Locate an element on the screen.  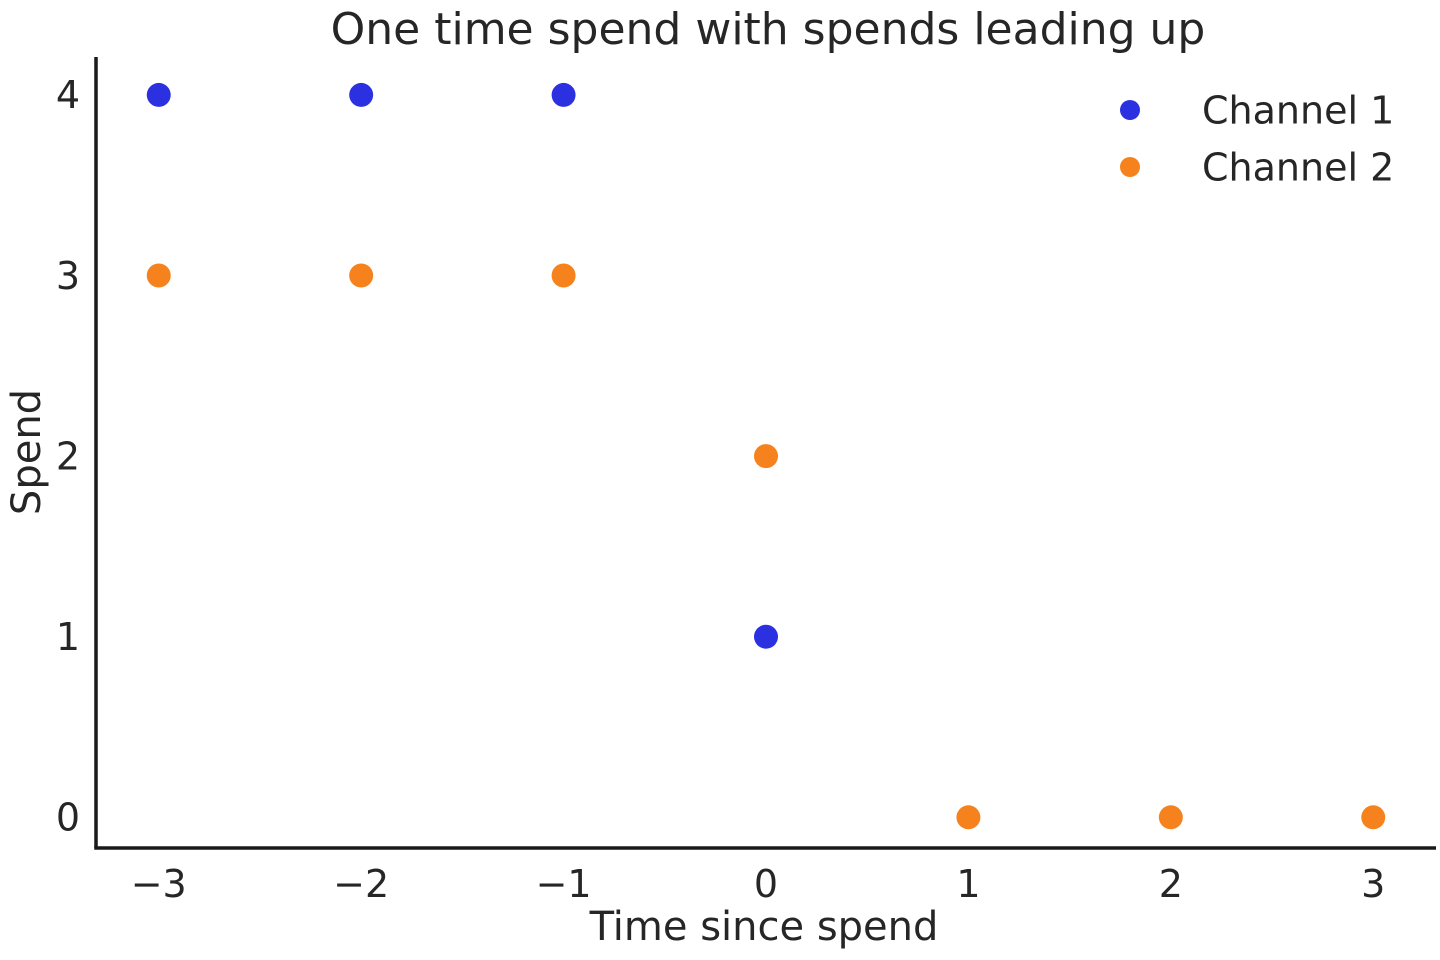
y-tick-labels: 0 1 2 3 4 is located at coordinates (68, 456).